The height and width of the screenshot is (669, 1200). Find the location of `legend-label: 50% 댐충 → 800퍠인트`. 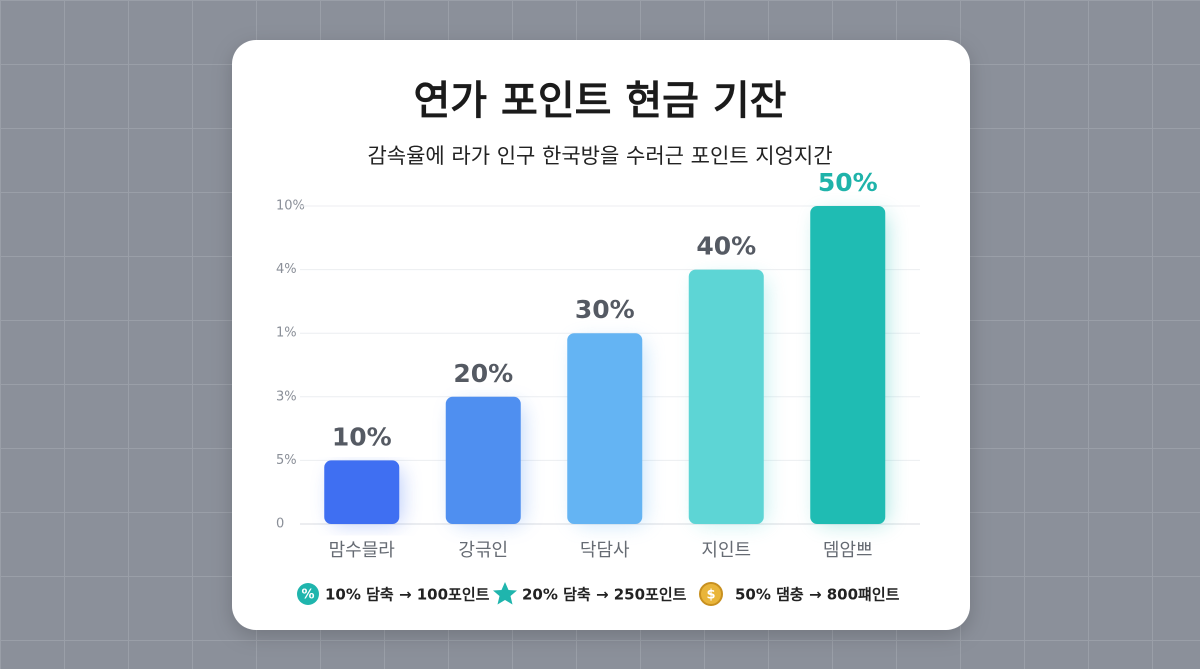

legend-label: 50% 댐충 → 800퍠인트 is located at coordinates (817, 595).